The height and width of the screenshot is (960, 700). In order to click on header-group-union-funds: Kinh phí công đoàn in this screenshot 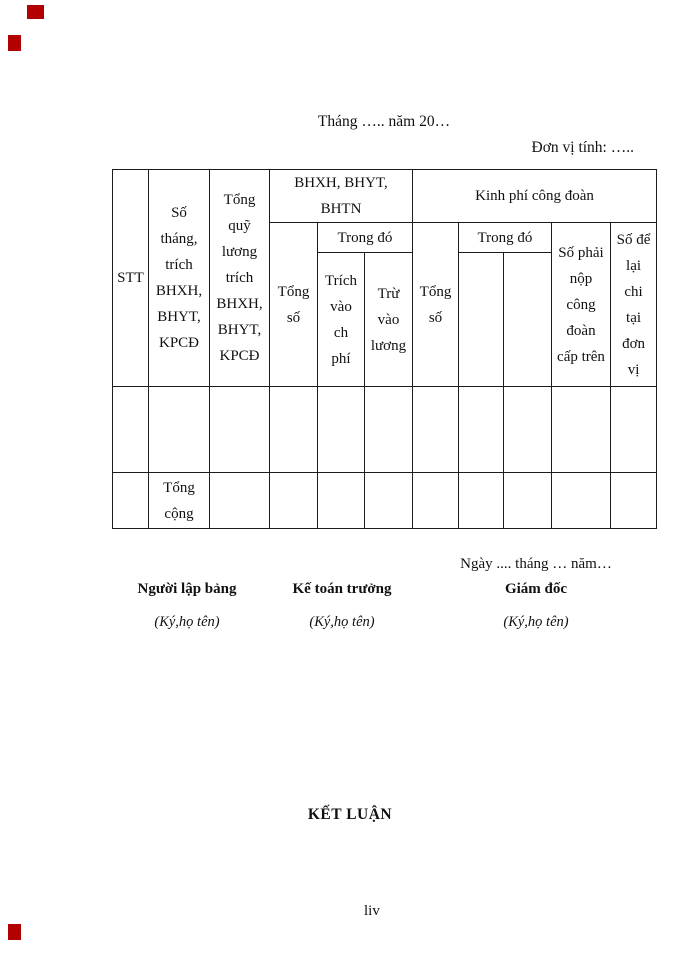, I will do `click(534, 196)`.